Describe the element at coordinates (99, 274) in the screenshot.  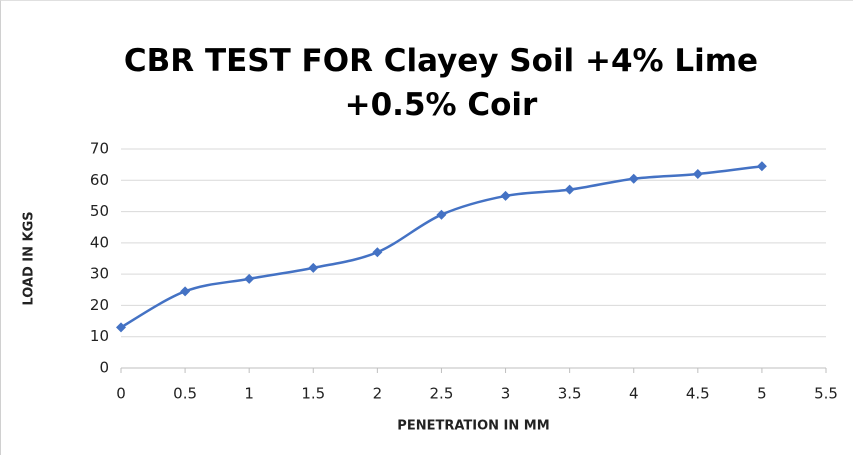
I see `y-tick-label: 30` at that location.